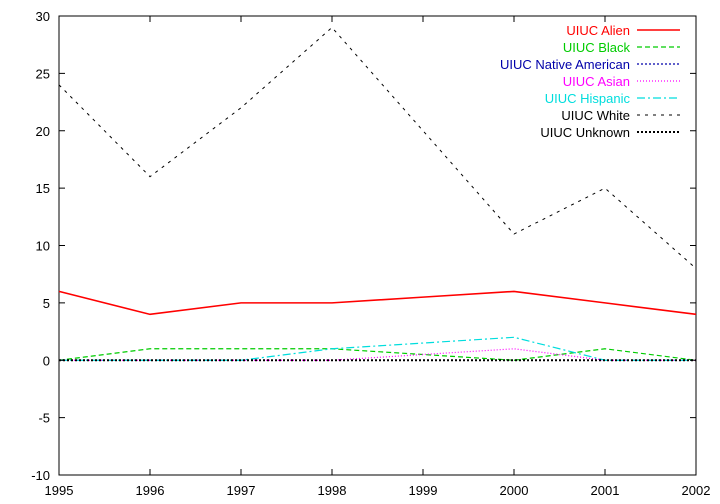 This screenshot has height=504, width=720. What do you see at coordinates (44, 418) in the screenshot?
I see `y-tick-label: -5` at bounding box center [44, 418].